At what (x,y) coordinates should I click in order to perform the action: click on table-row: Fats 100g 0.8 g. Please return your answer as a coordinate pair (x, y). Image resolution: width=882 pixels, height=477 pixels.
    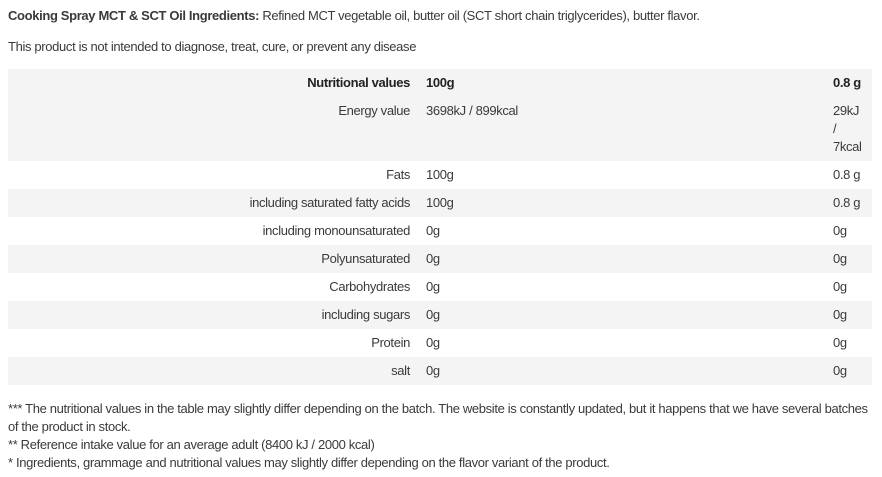
    Looking at the image, I should click on (440, 175).